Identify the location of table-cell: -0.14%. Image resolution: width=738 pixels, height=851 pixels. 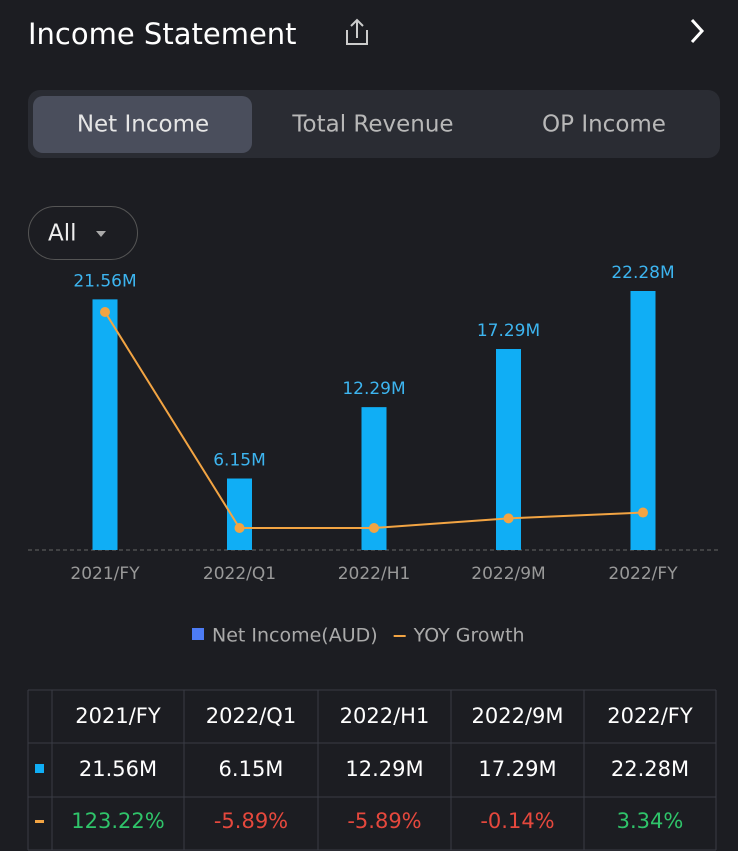
(517, 821).